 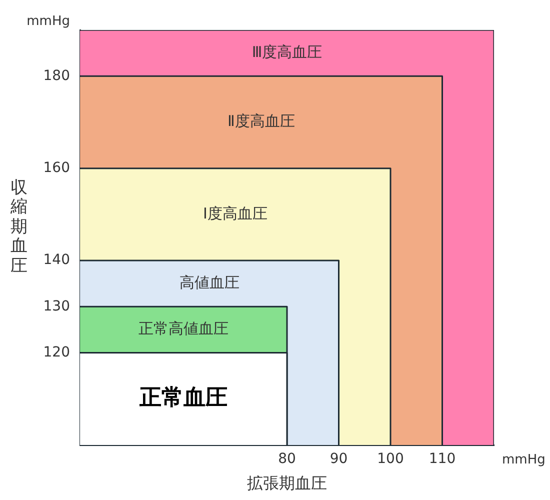 What do you see at coordinates (183, 398) in the screenshot?
I see `series-label: 正常血圧` at bounding box center [183, 398].